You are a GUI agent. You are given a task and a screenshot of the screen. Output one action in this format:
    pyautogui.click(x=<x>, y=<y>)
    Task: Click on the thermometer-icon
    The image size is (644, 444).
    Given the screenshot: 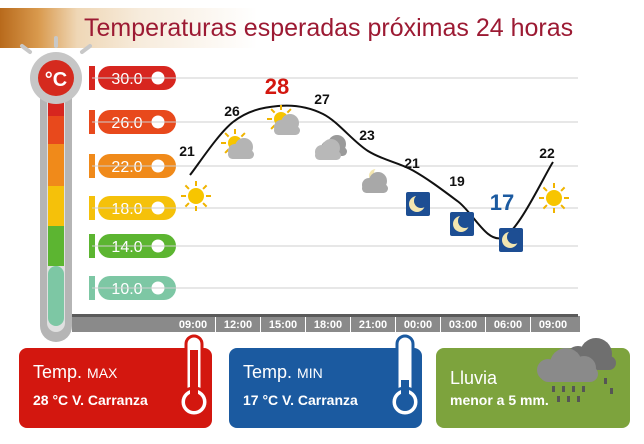 What is the action you would take?
    pyautogui.click(x=56, y=189)
    